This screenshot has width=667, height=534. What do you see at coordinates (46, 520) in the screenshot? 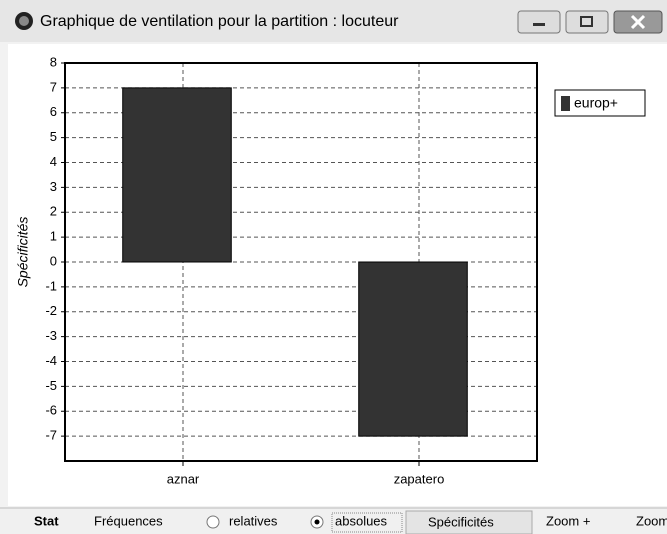
I see `stat-tab: Stat` at bounding box center [46, 520].